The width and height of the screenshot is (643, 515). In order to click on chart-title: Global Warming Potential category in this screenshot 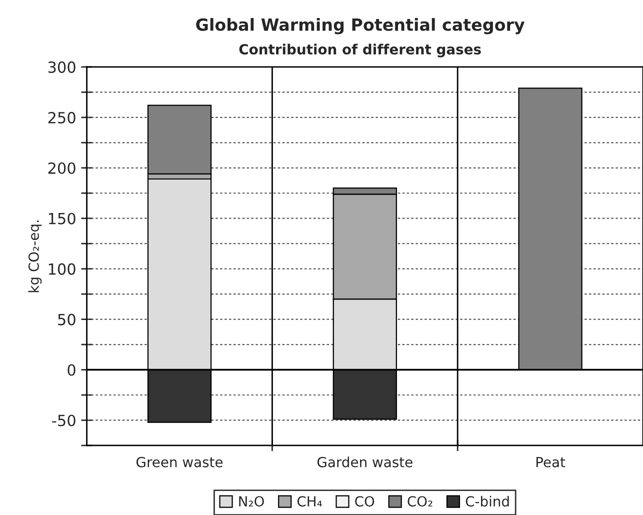, I will do `click(360, 26)`.